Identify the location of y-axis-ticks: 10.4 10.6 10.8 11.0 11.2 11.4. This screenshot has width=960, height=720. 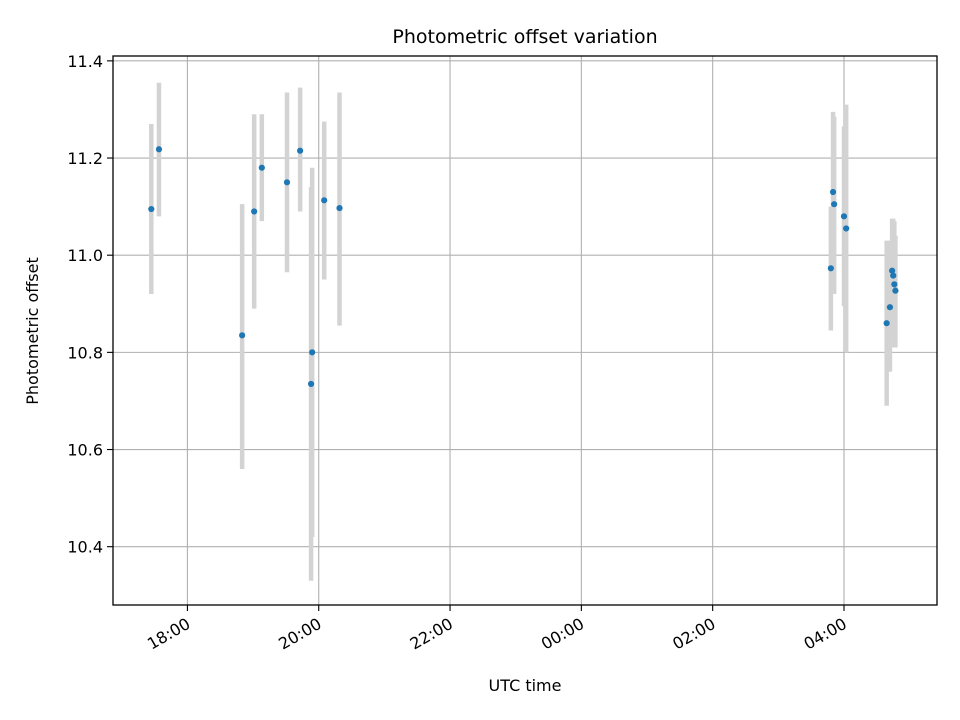
(90, 304).